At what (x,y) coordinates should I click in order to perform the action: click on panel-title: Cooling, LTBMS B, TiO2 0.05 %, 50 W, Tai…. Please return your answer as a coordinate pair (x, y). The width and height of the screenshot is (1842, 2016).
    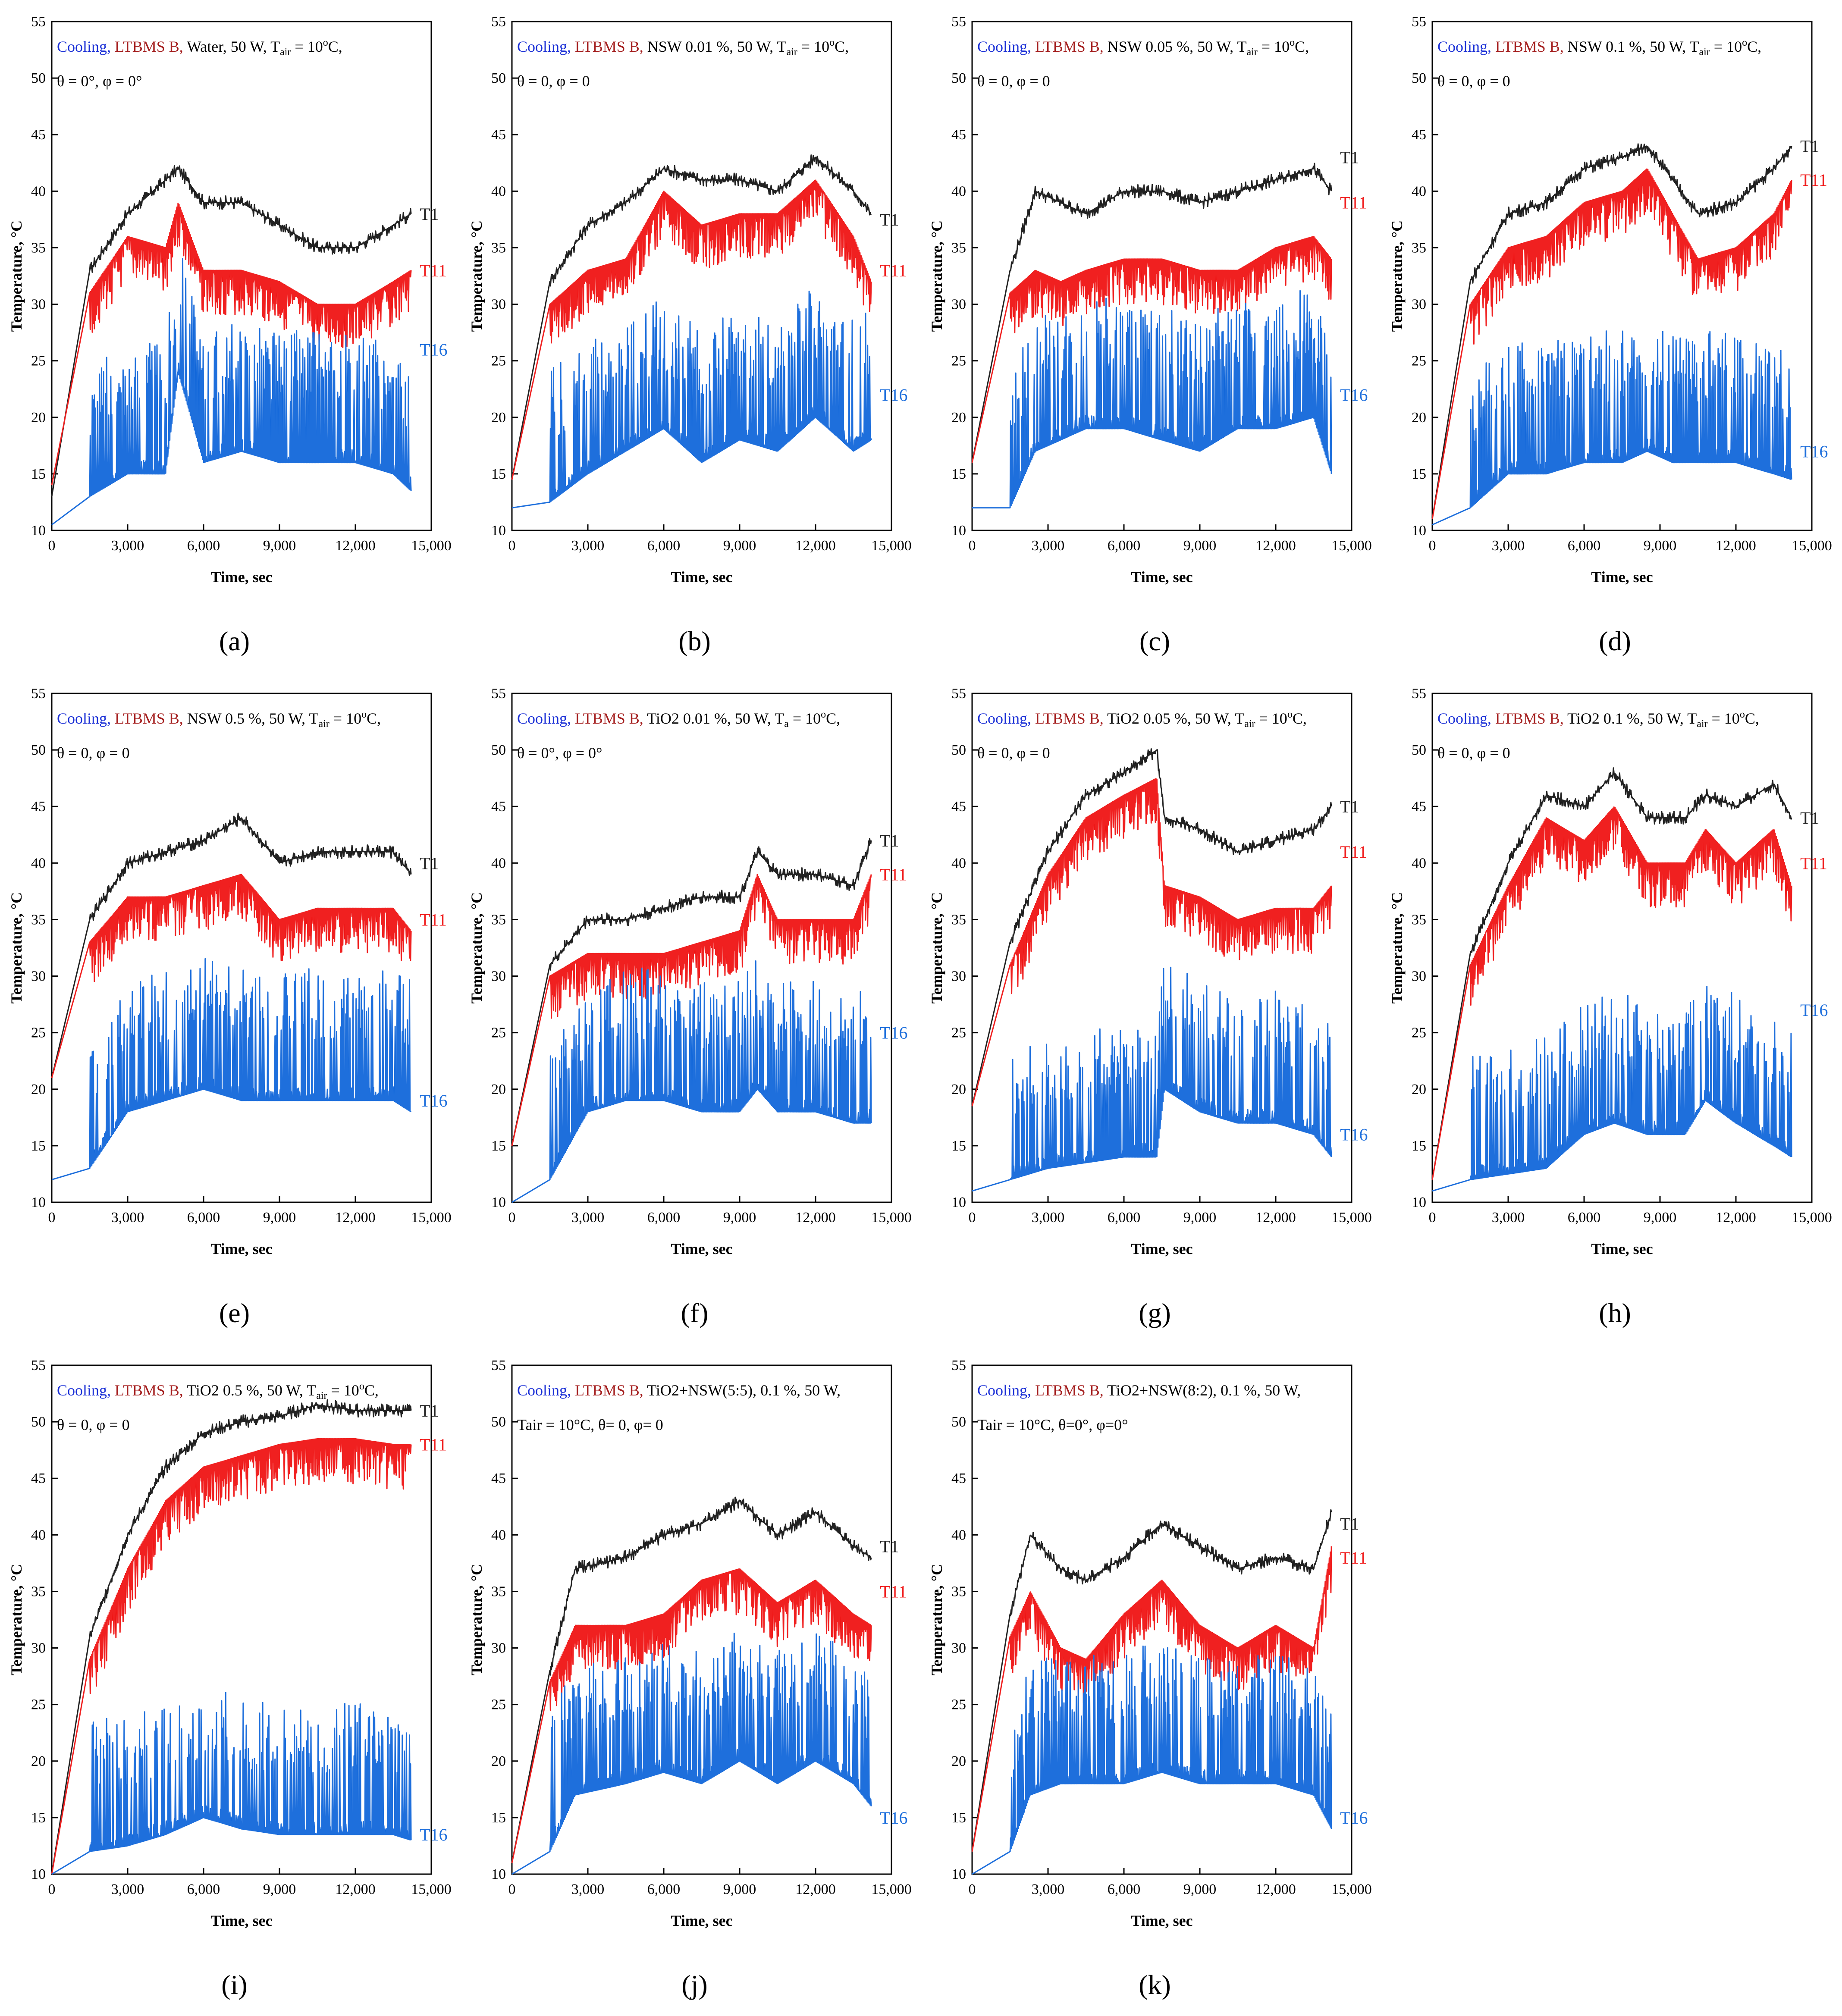
    Looking at the image, I should click on (1142, 719).